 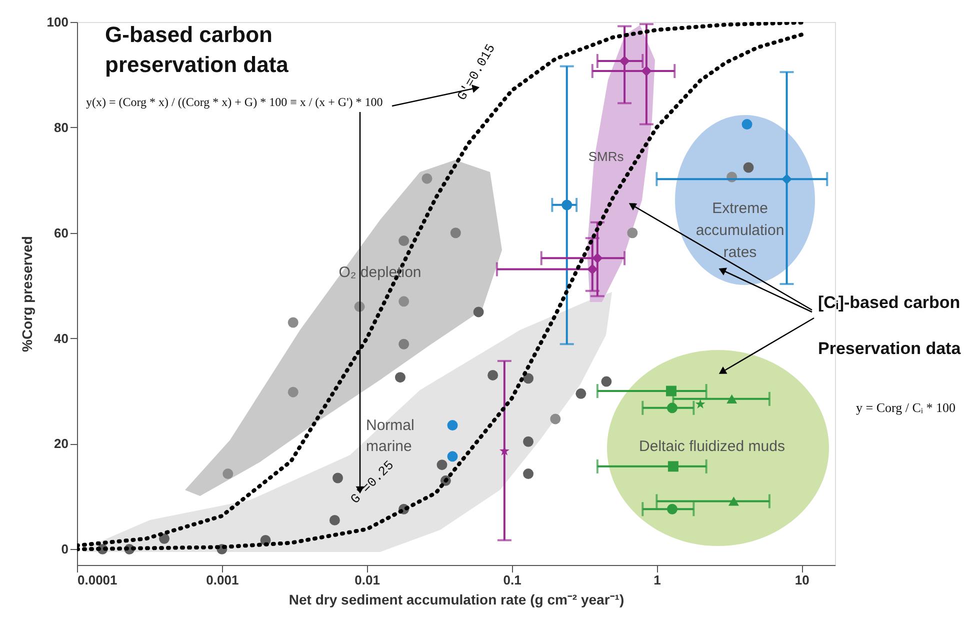 What do you see at coordinates (802, 580) in the screenshot?
I see `x-tick-label: 10` at bounding box center [802, 580].